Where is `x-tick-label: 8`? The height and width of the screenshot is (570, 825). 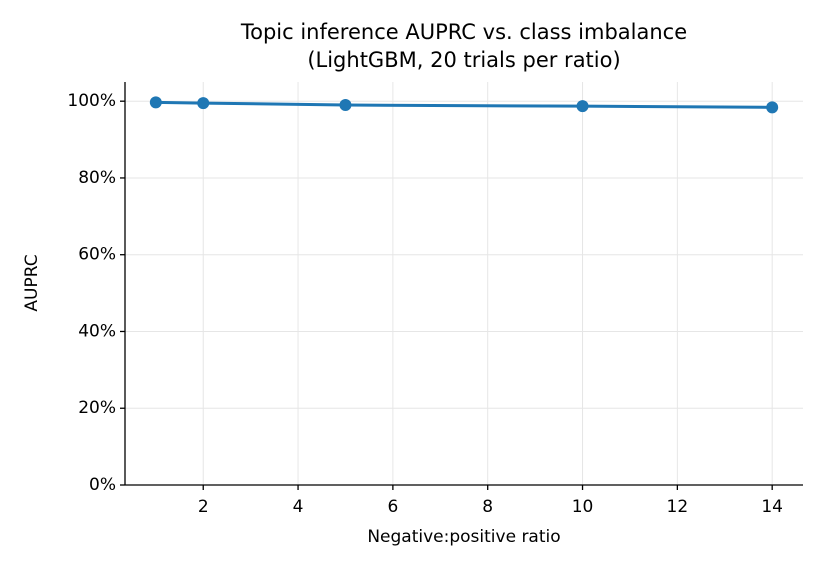 x-tick-label: 8 is located at coordinates (487, 507).